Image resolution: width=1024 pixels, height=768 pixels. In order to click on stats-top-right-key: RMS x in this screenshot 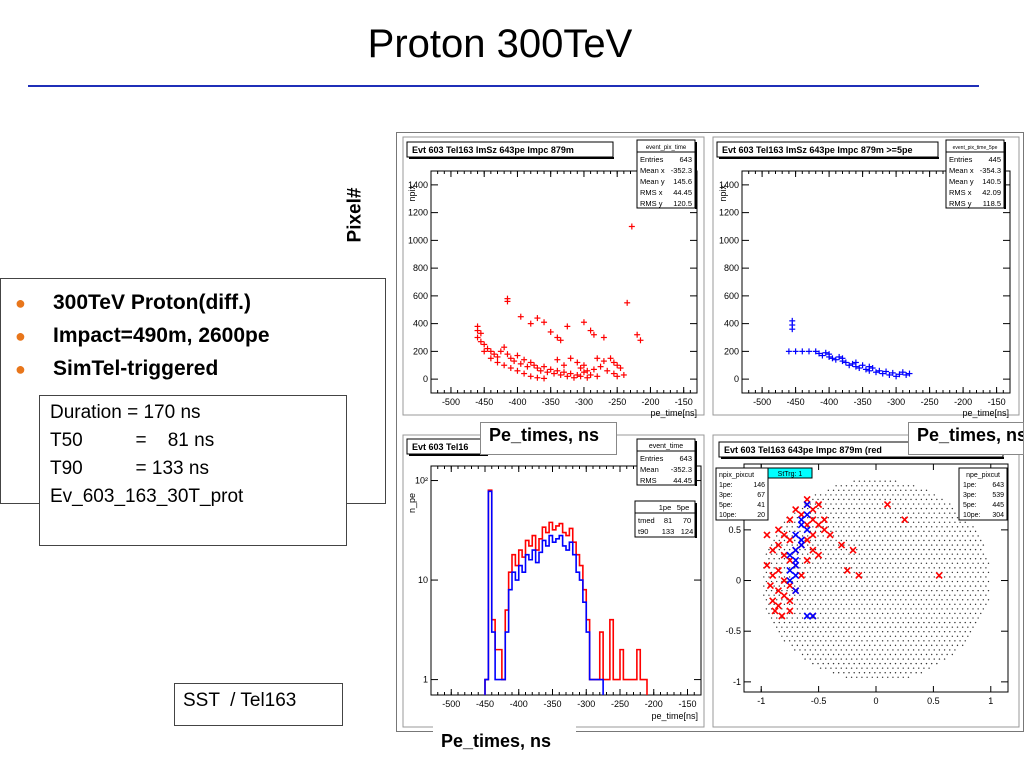, I will do `click(960, 192)`.